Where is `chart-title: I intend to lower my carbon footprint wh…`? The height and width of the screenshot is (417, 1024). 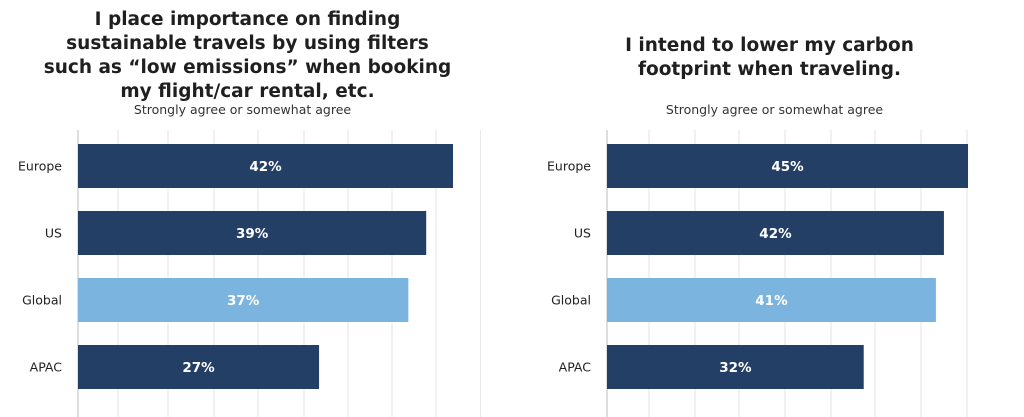
chart-title: I intend to lower my carbon footprint wh… is located at coordinates (769, 57).